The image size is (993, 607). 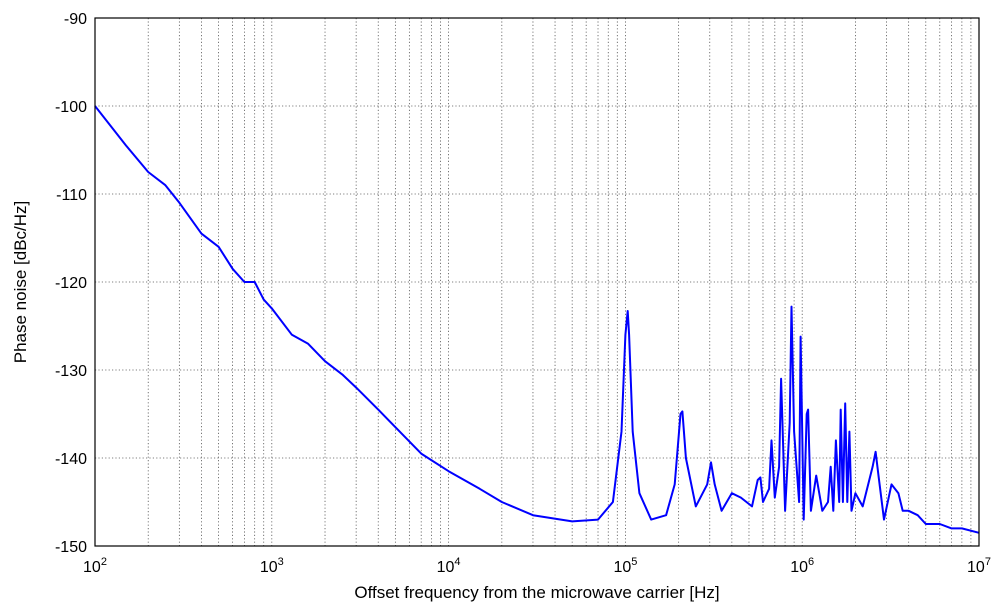 I want to click on x-tick-label: 10⁷, so click(x=979, y=566).